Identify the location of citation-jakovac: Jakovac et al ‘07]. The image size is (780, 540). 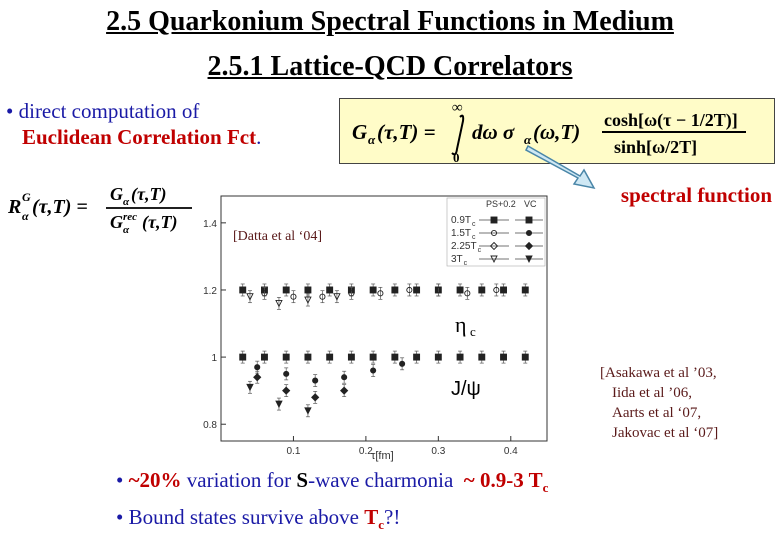
(665, 433).